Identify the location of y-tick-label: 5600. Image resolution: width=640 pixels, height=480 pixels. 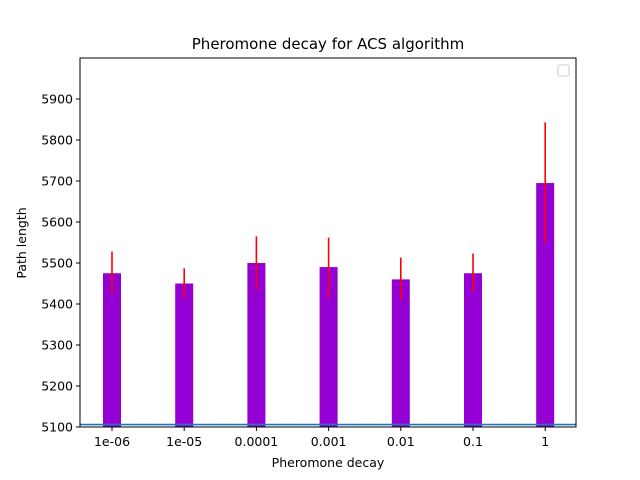
(57, 222).